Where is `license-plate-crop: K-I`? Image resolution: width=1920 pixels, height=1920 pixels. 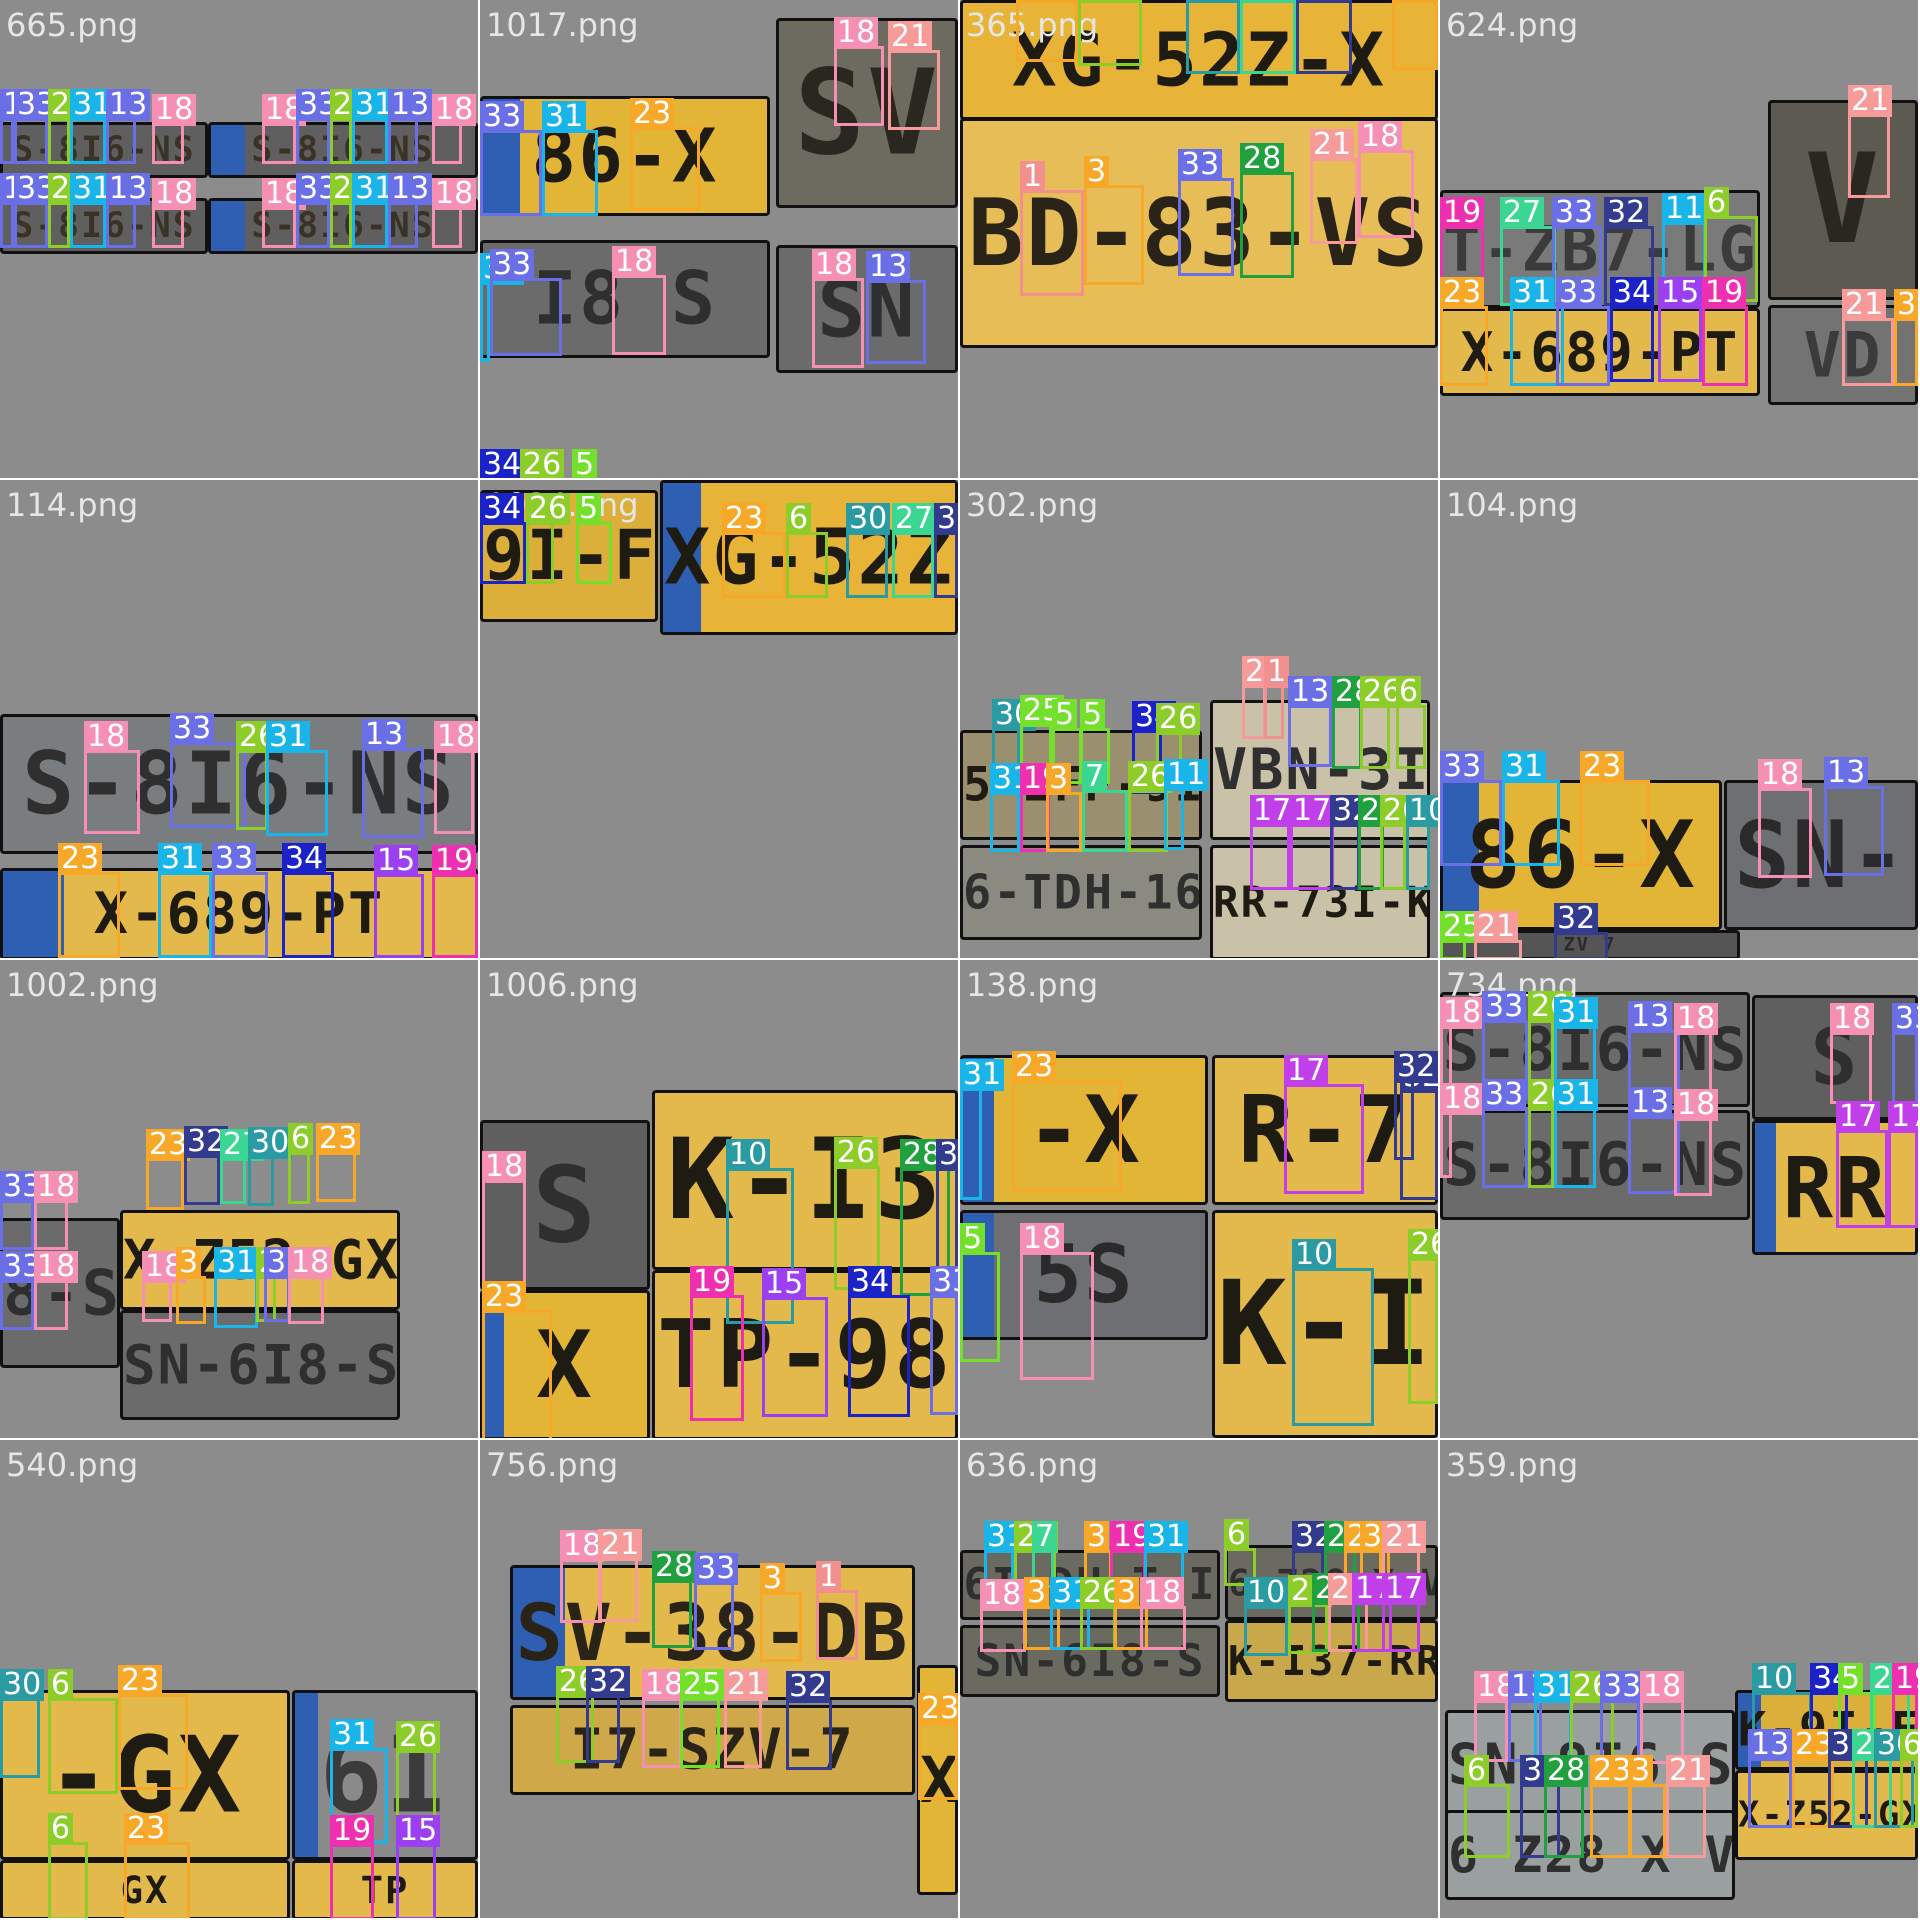
license-plate-crop: K-I is located at coordinates (1325, 1324).